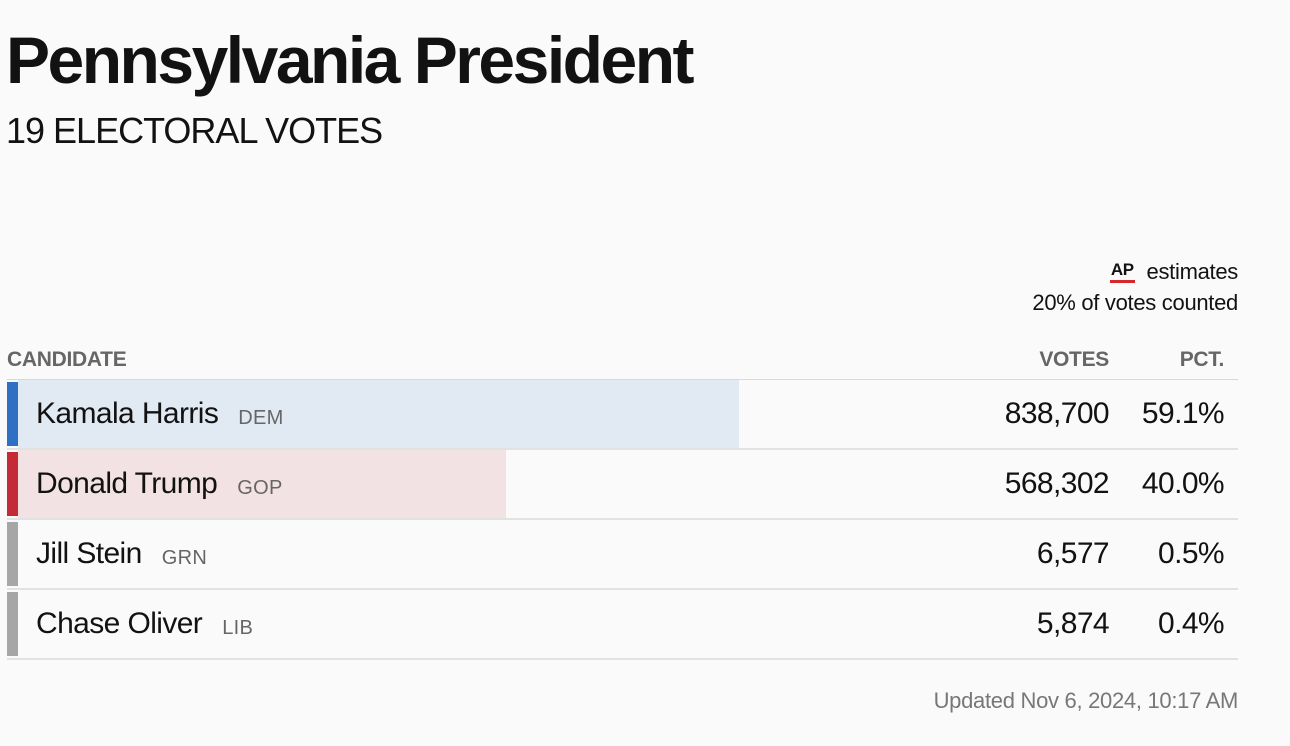  I want to click on table-row: Kamala Harris DEM 838,700 59.1%, so click(622, 415).